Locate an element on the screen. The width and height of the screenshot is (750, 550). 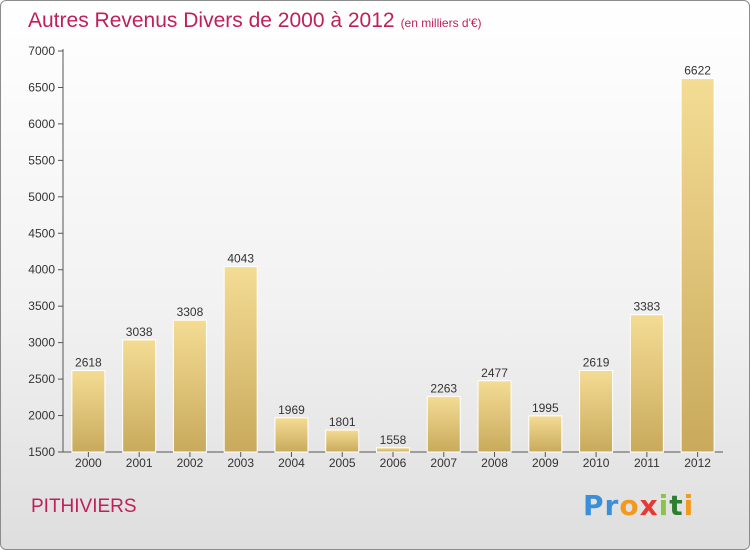
bar-value-label: 2263 is located at coordinates (443, 388).